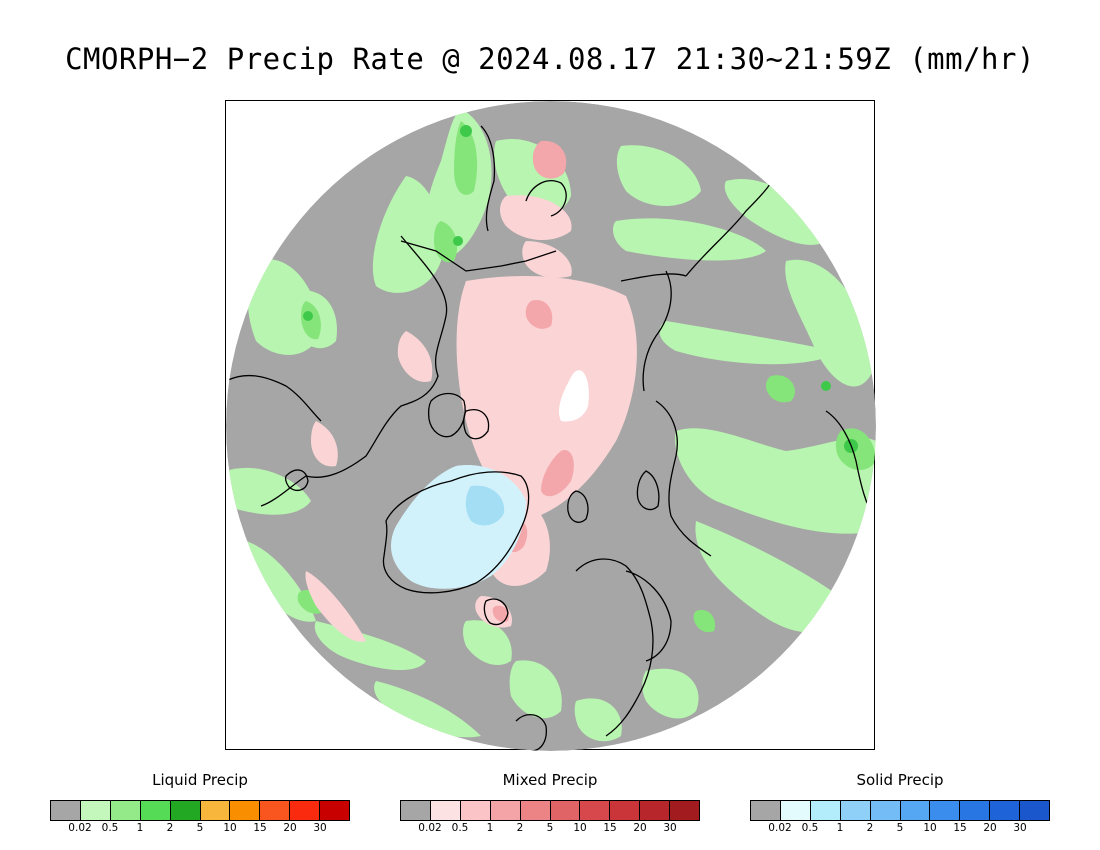  Describe the element at coordinates (900, 780) in the screenshot. I see `legend-title: Solid Precip` at that location.